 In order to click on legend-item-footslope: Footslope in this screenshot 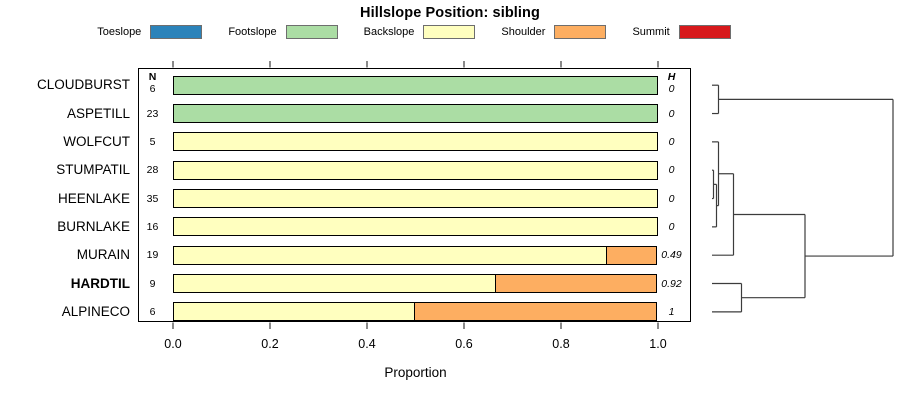, I will do `click(283, 32)`.